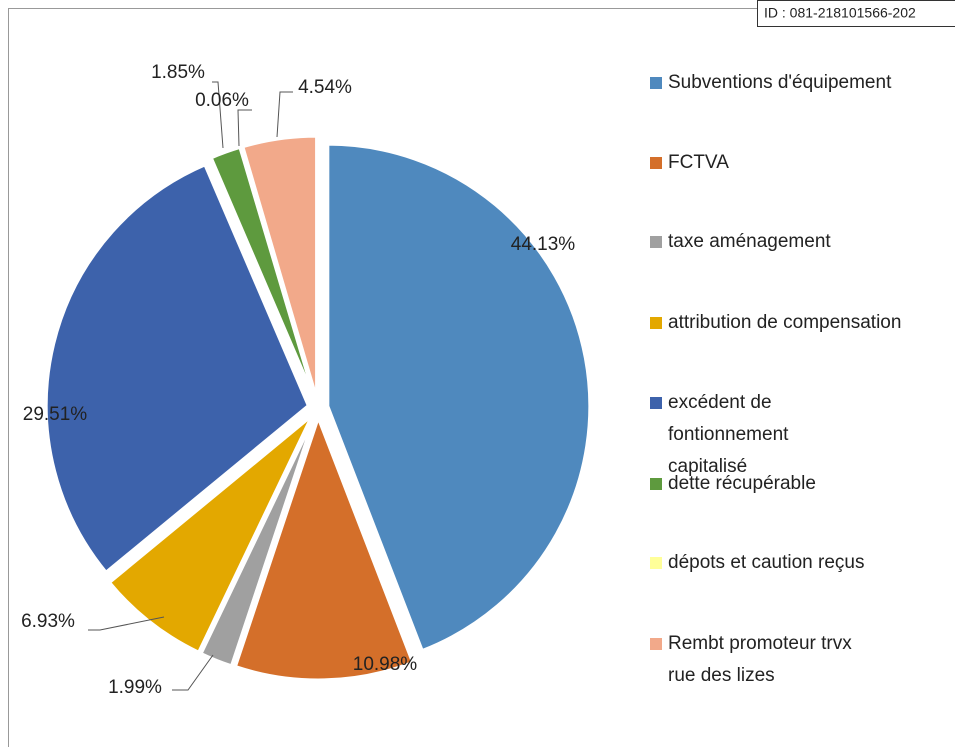 The image size is (955, 747). Describe the element at coordinates (728, 434) in the screenshot. I see `legend-label: excédent de fontionnement capitalisé` at that location.